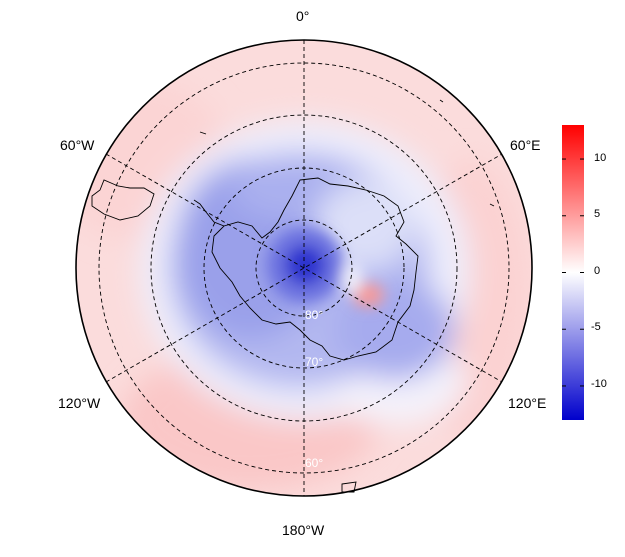  What do you see at coordinates (525, 145) in the screenshot?
I see `label-lon-60e: 60°E` at bounding box center [525, 145].